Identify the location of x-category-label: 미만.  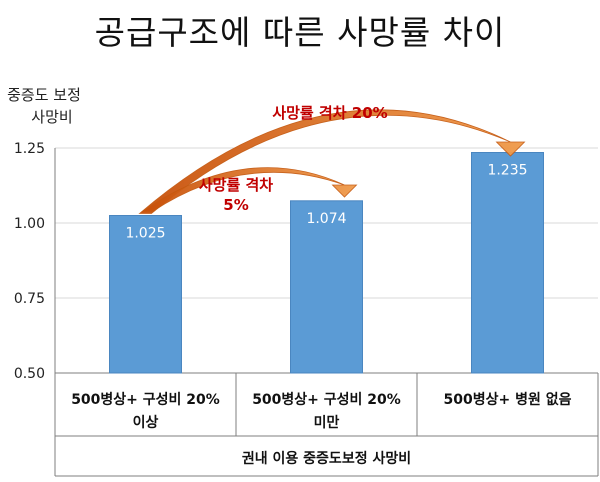
(327, 423).